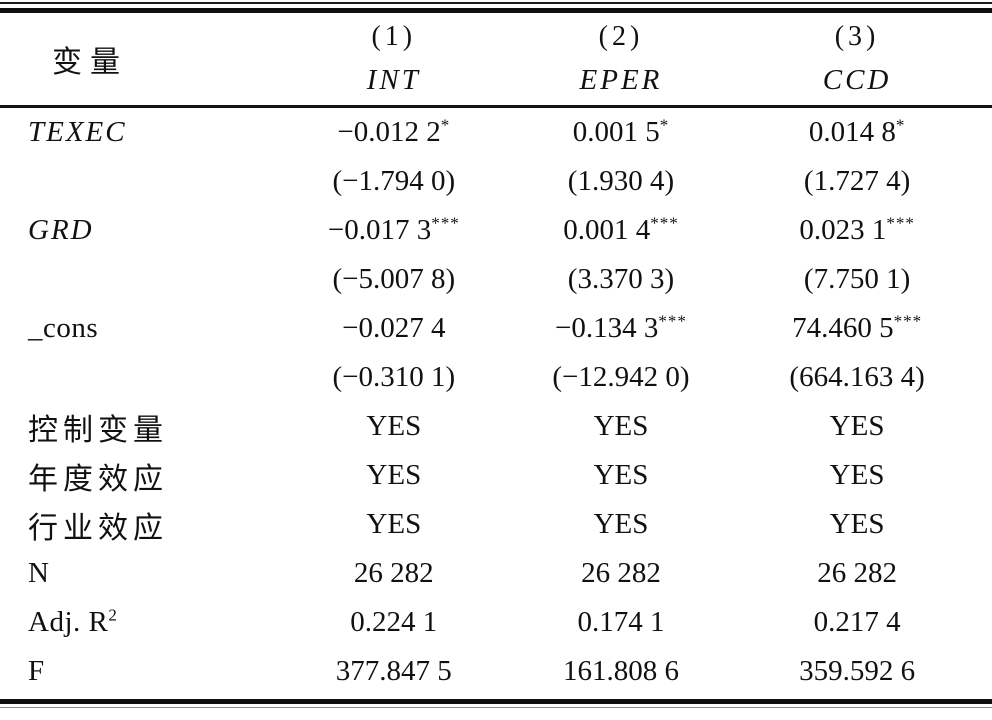  Describe the element at coordinates (621, 80) in the screenshot. I see `model-name-eper: EPER` at that location.